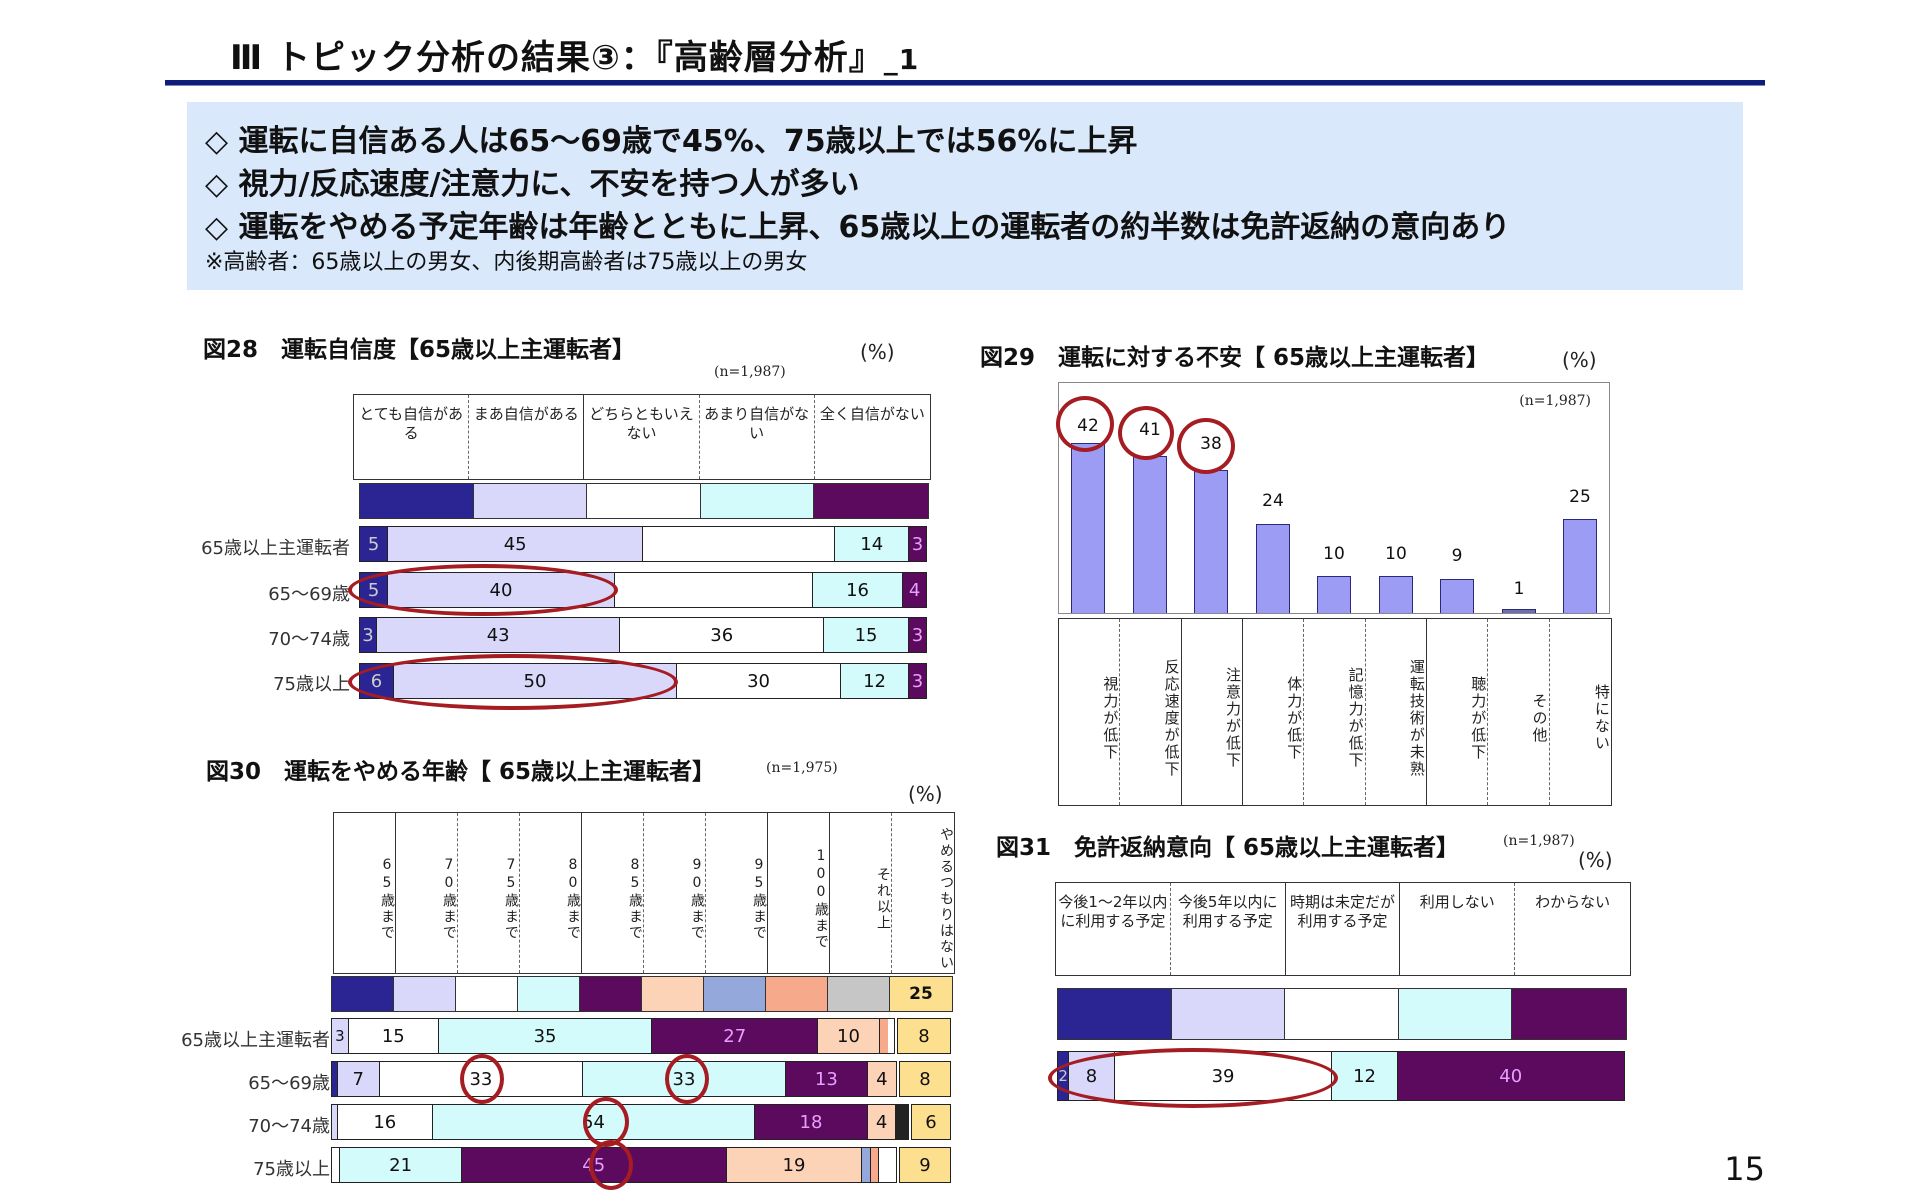  What do you see at coordinates (1601, 718) in the screenshot?
I see `category-label: 特にない` at bounding box center [1601, 718].